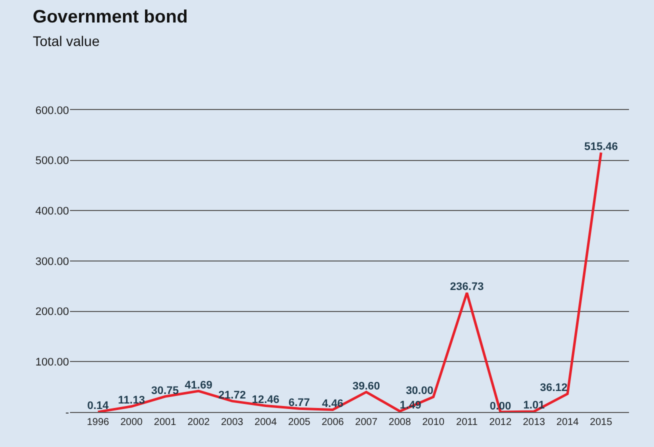  Describe the element at coordinates (98, 406) in the screenshot. I see `data-label: 0.14` at that location.